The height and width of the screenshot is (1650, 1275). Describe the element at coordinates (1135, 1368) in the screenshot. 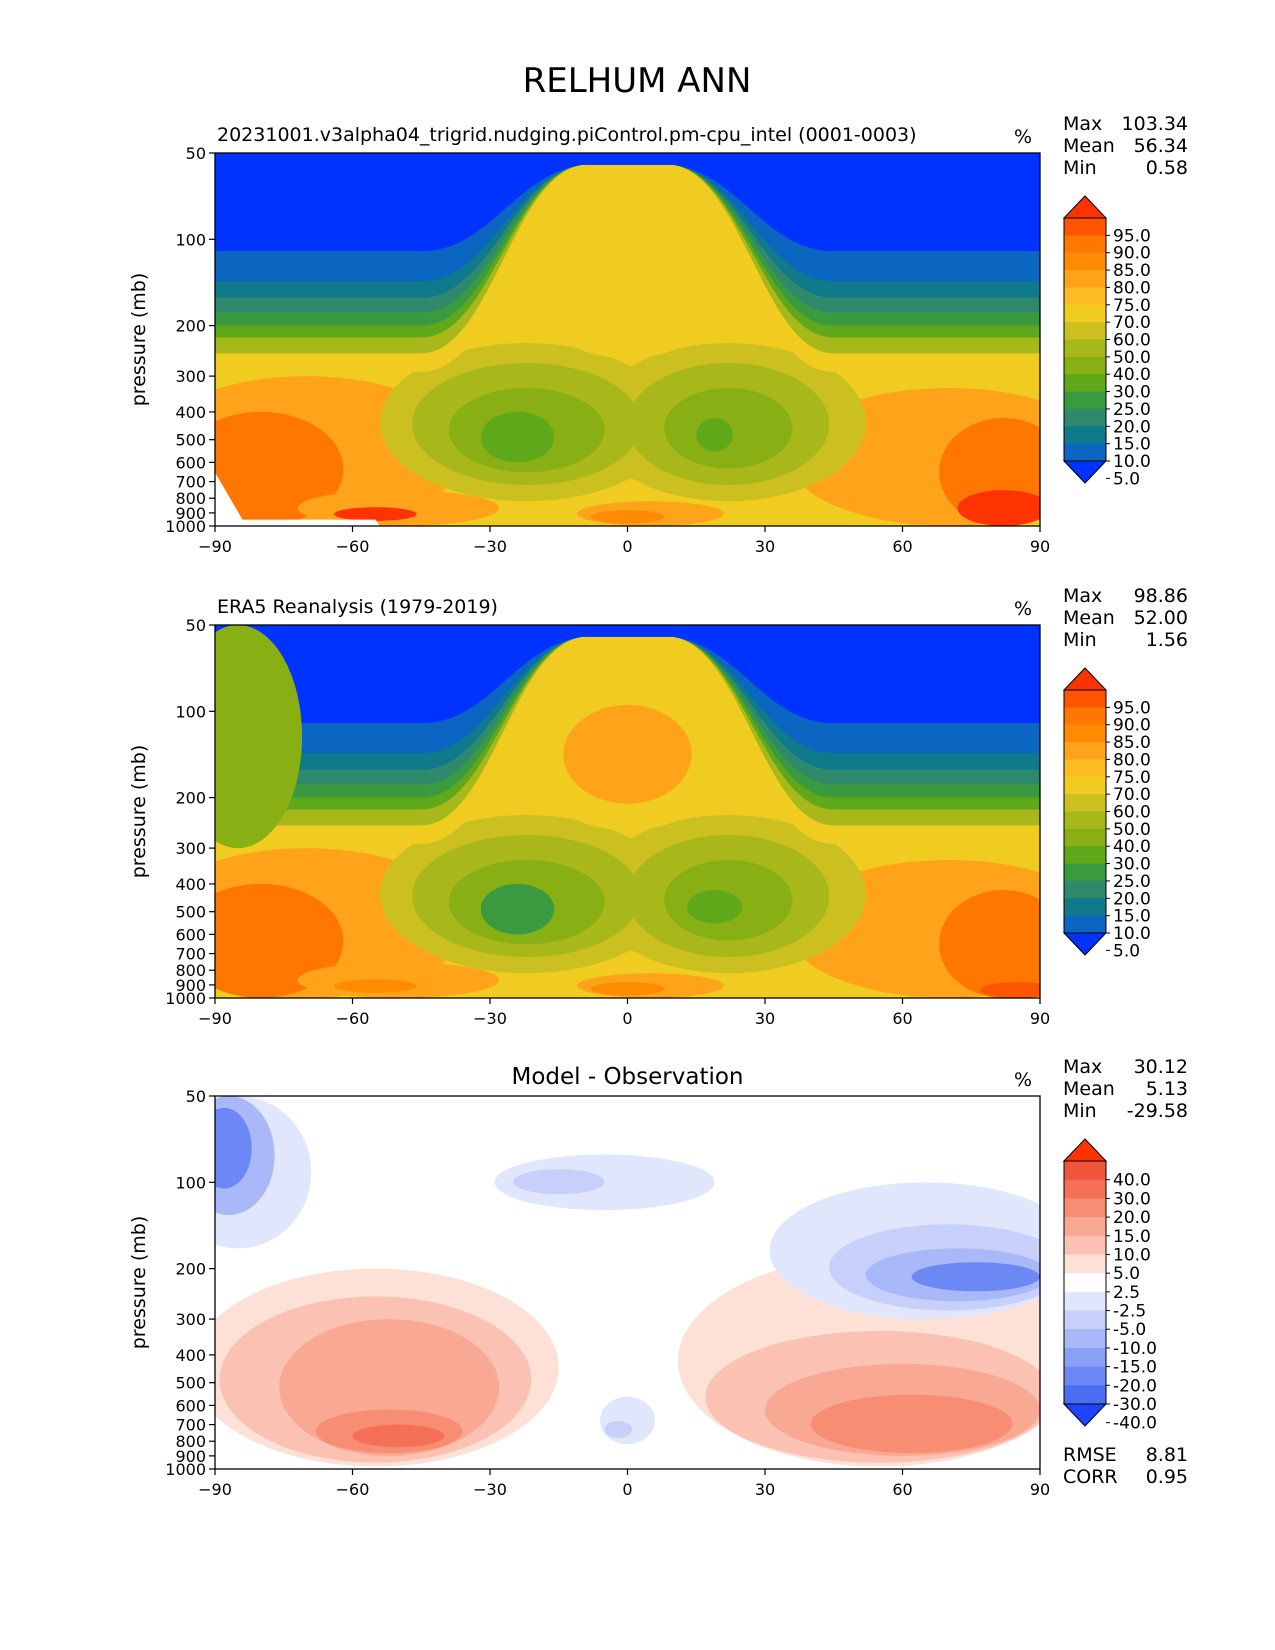

I see `colorbar-label: -15.0` at that location.